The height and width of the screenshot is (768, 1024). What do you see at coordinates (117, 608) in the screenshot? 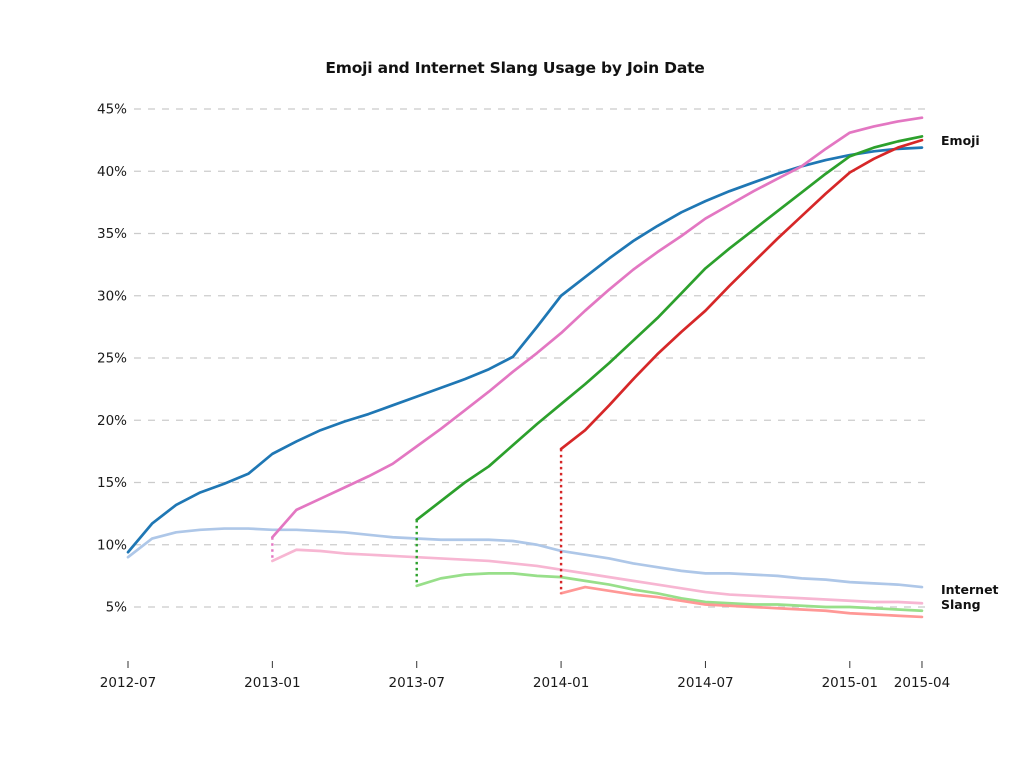
I see `y-tick-label: 5%` at bounding box center [117, 608].